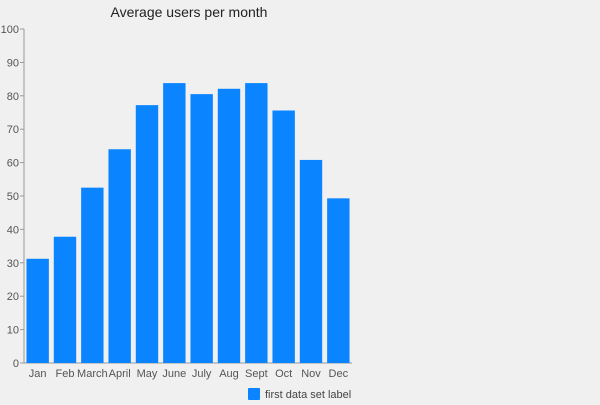 The image size is (600, 405). Describe the element at coordinates (147, 374) in the screenshot. I see `x-tick-label: May` at that location.